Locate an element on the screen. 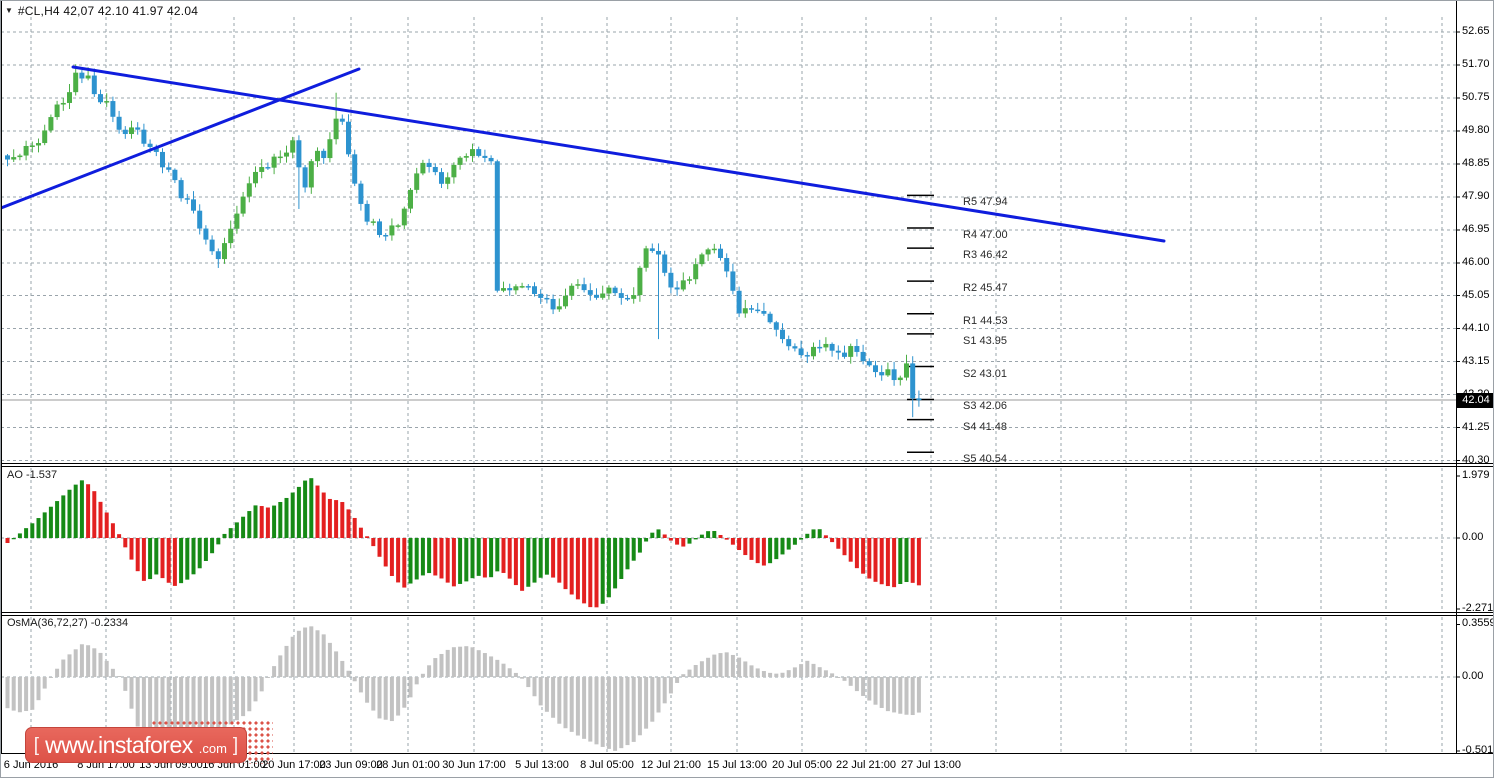  chevron-down-icon: ▼ is located at coordinates (9, 10).